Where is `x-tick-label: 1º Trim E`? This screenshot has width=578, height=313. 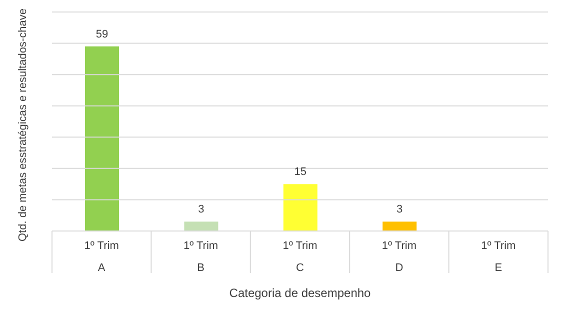 x-tick-label: 1º Trim E is located at coordinates (498, 257).